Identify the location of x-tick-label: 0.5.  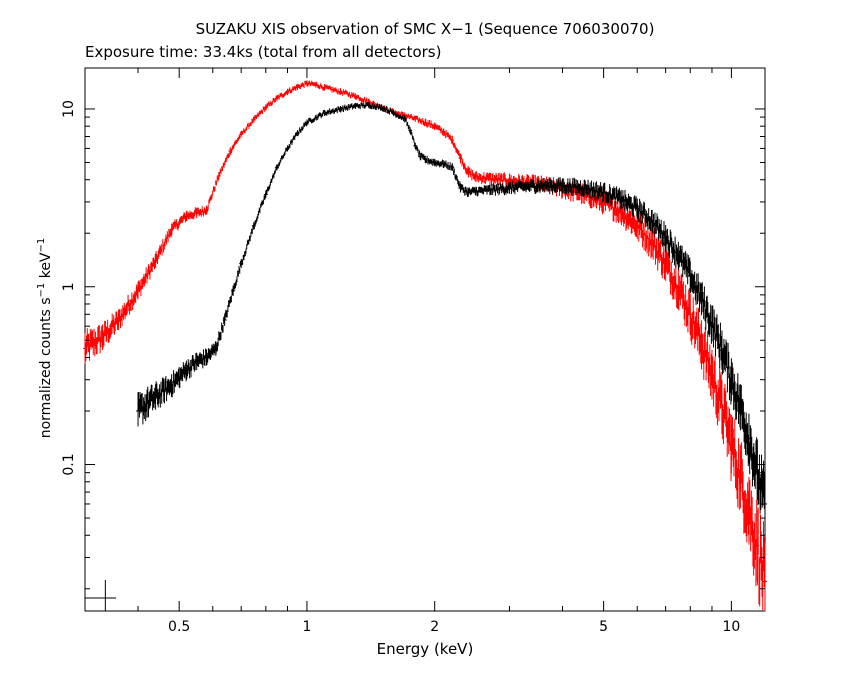
(179, 627).